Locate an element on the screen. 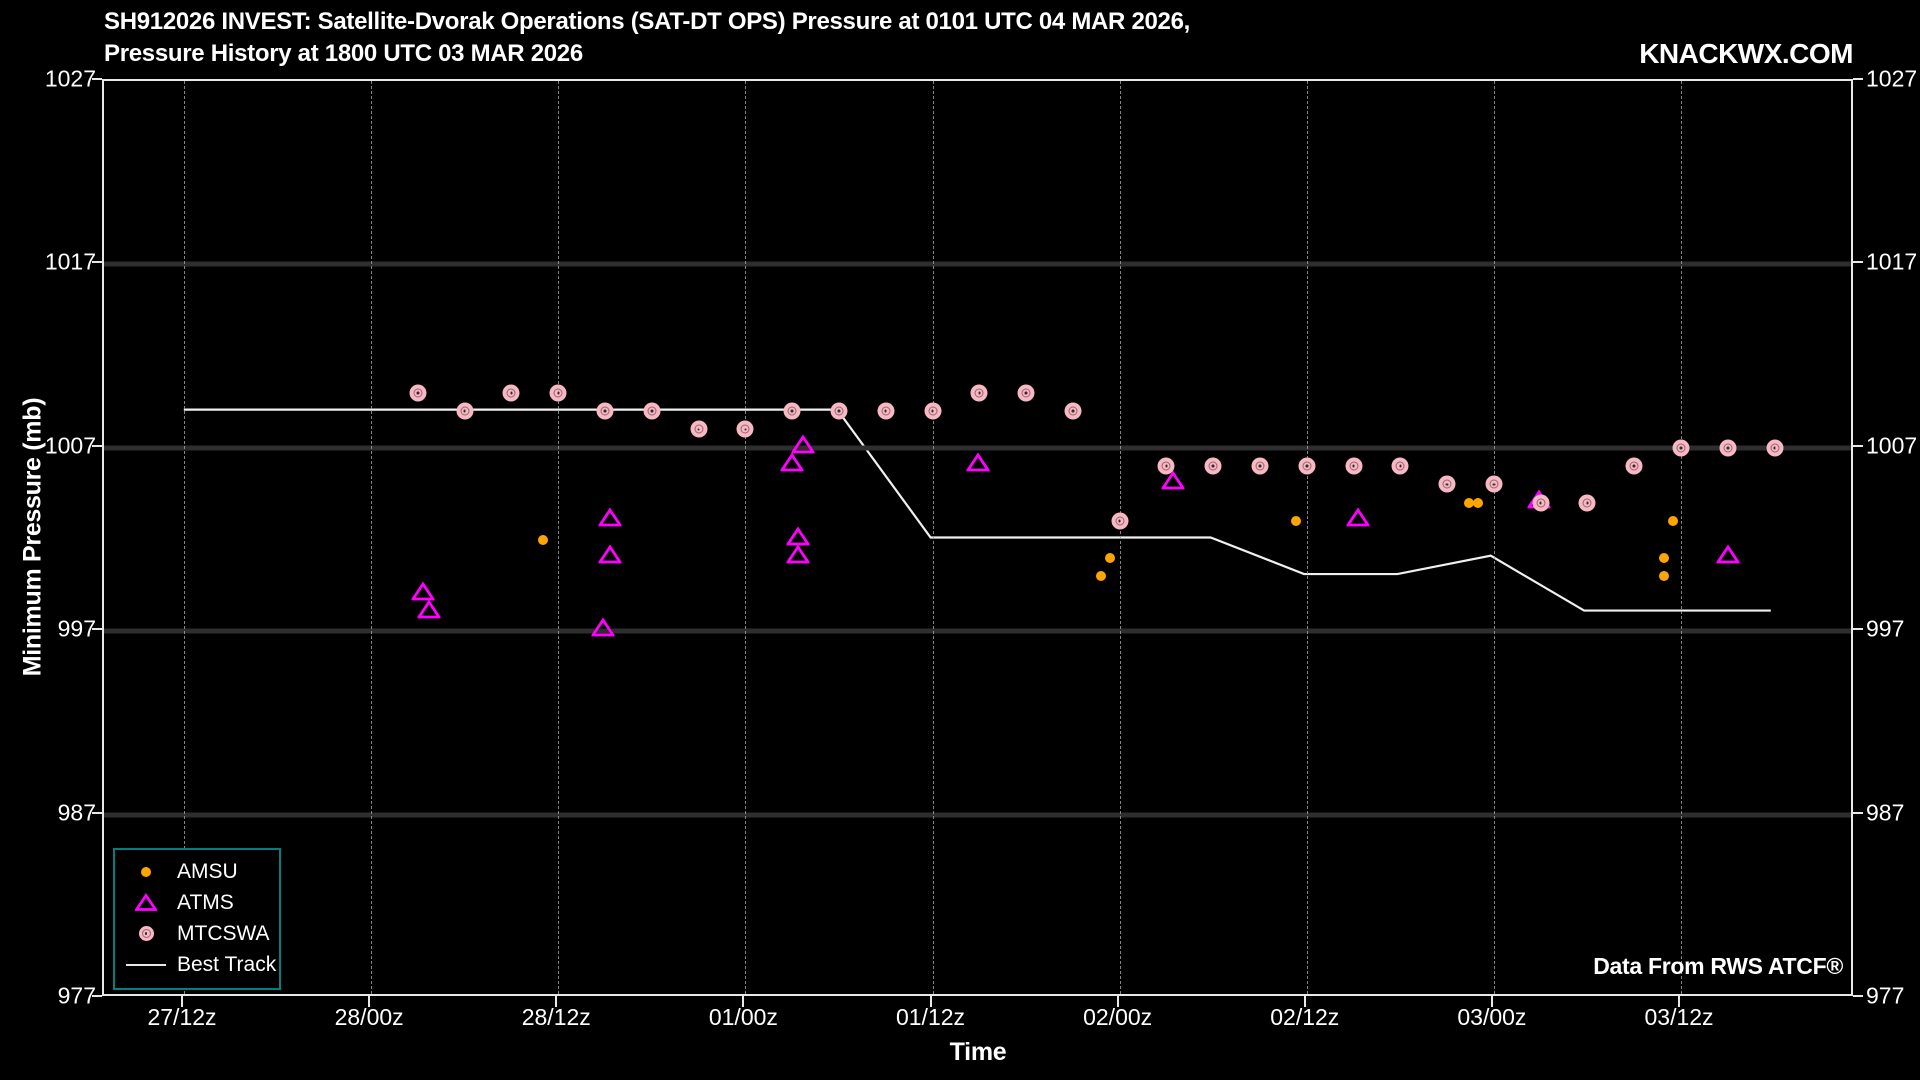 The height and width of the screenshot is (1080, 1920). x-tick-label: 27/12z is located at coordinates (182, 1017).